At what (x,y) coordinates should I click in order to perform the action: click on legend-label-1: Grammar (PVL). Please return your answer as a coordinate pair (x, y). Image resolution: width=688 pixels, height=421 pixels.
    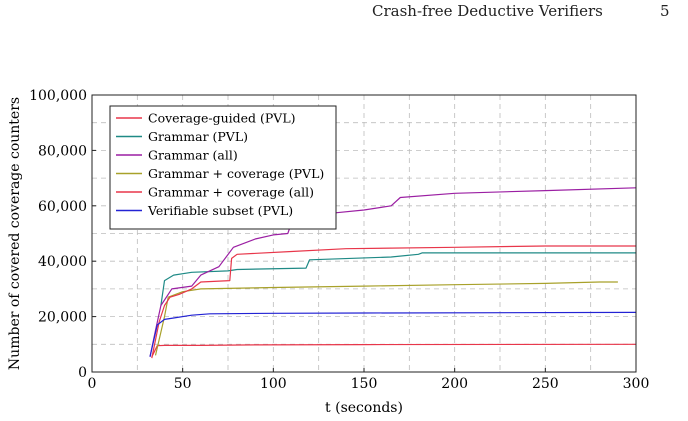
    Looking at the image, I should click on (198, 136).